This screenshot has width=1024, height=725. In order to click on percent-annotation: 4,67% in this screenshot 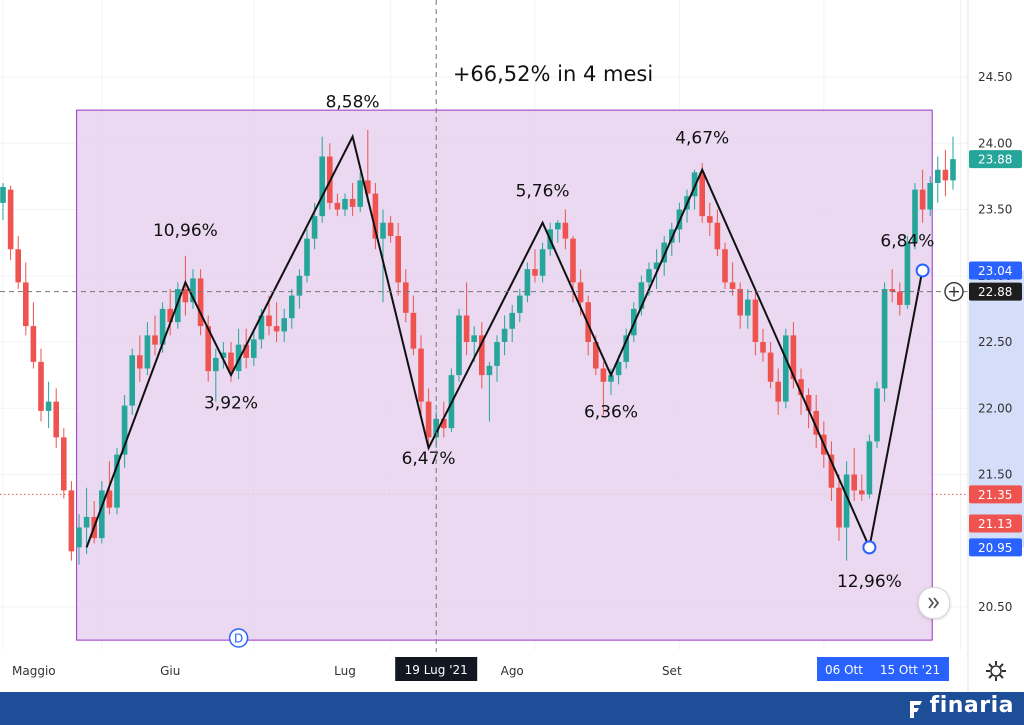, I will do `click(702, 138)`.